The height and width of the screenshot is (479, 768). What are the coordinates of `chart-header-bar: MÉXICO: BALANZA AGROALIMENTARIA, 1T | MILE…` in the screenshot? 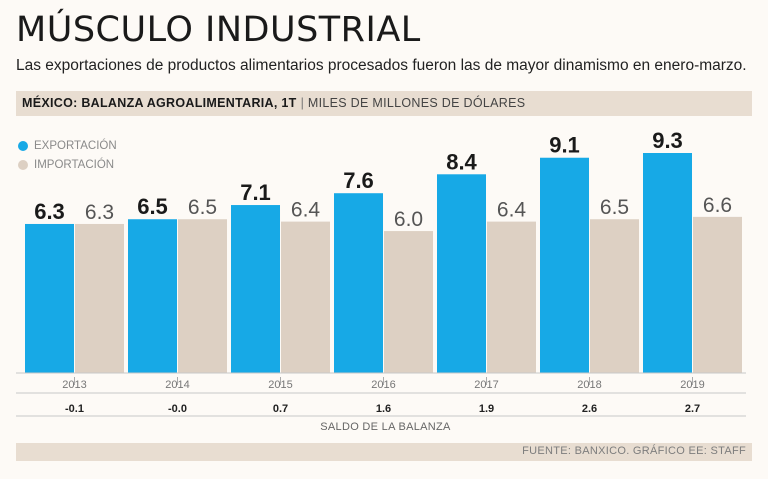 It's located at (384, 103).